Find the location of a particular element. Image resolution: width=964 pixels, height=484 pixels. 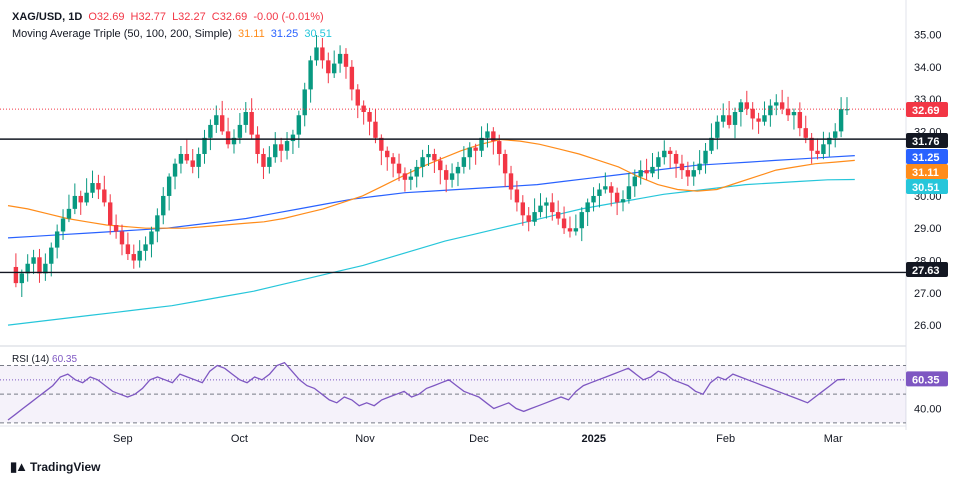

ohlc-close: C32.69 is located at coordinates (229, 17).